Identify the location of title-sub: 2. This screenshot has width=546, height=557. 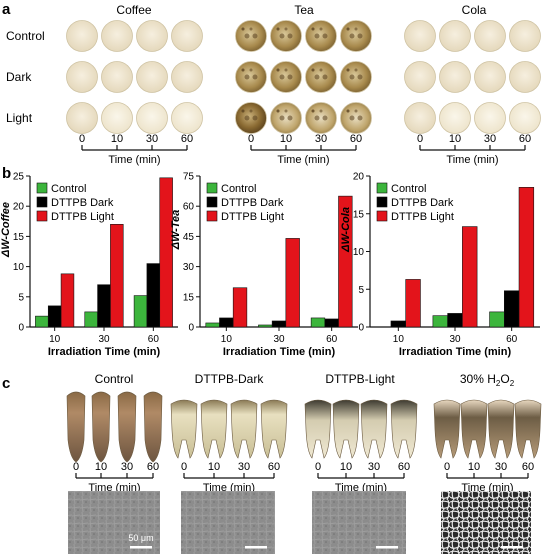
(498, 383).